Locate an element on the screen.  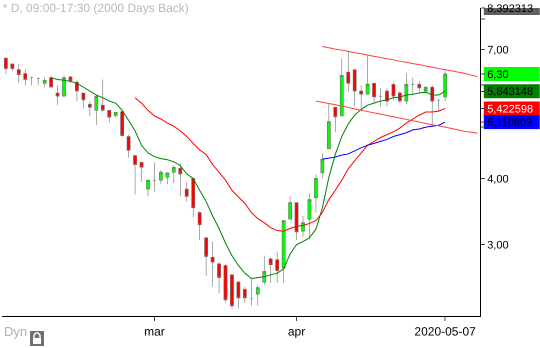
x-tick-label: apr is located at coordinates (297, 331).